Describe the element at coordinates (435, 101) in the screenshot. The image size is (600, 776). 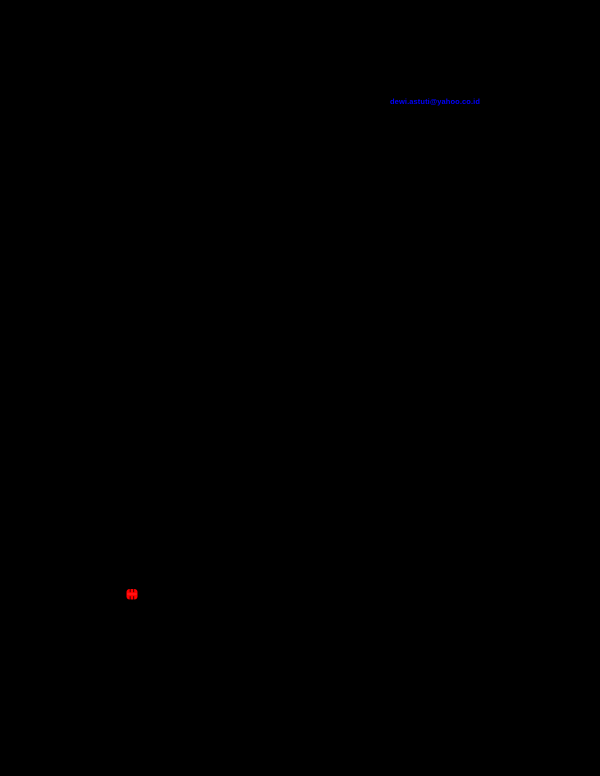
I see `author-email-link: dewi.astuti@yahoo.co.id` at that location.